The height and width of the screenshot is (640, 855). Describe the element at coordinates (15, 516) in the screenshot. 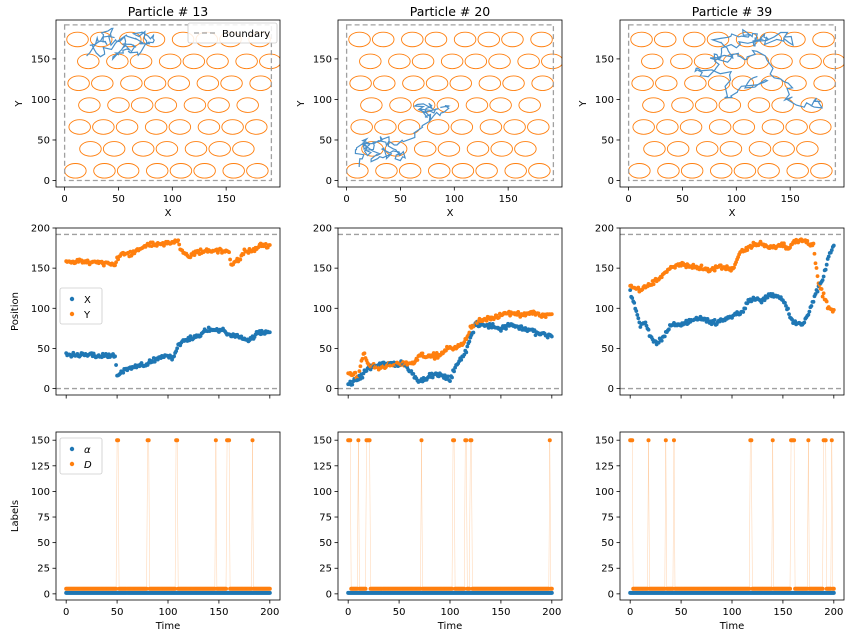

I see `y-axis-label: Labels` at that location.